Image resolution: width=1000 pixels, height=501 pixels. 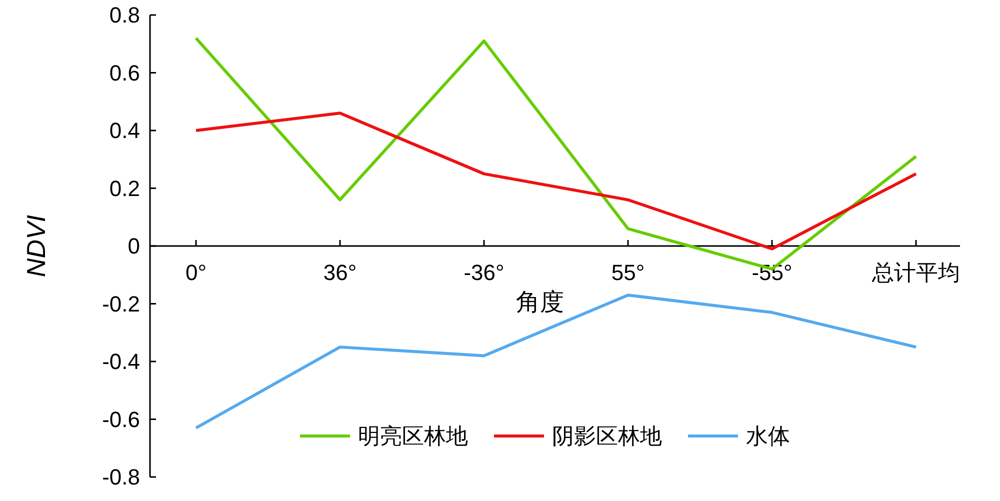 I want to click on y-tick-label: 0.2, so click(x=124, y=188).